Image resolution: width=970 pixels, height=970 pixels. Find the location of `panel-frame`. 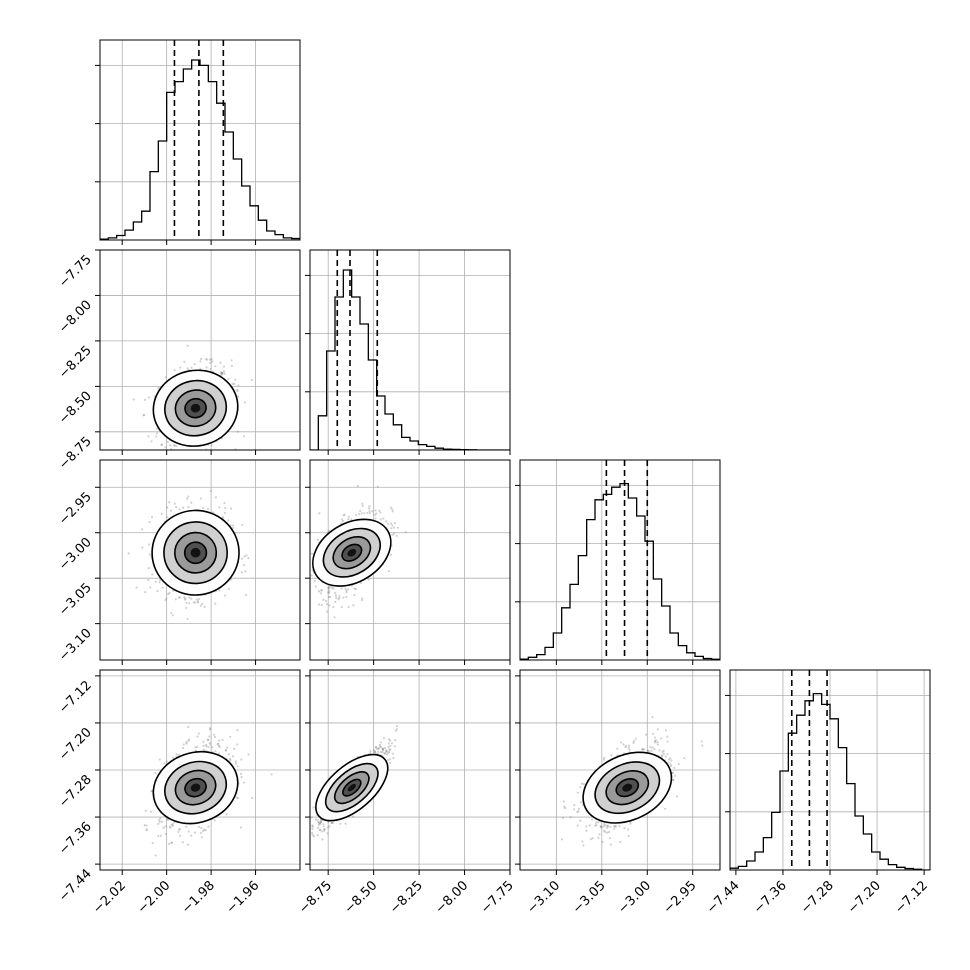

panel-frame is located at coordinates (620, 560).